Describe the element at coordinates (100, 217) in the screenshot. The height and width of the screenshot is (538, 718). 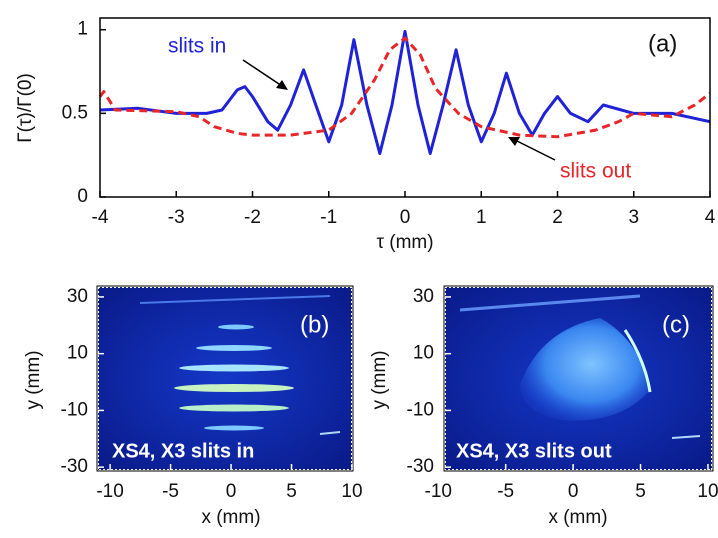
I see `x-tick-label: -4` at that location.